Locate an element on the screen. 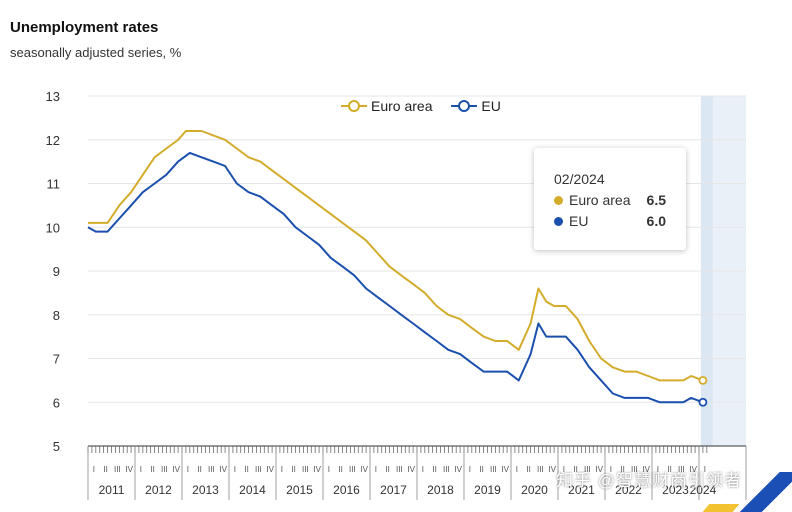 The height and width of the screenshot is (512, 792). legend-marker-euro-area is located at coordinates (354, 106).